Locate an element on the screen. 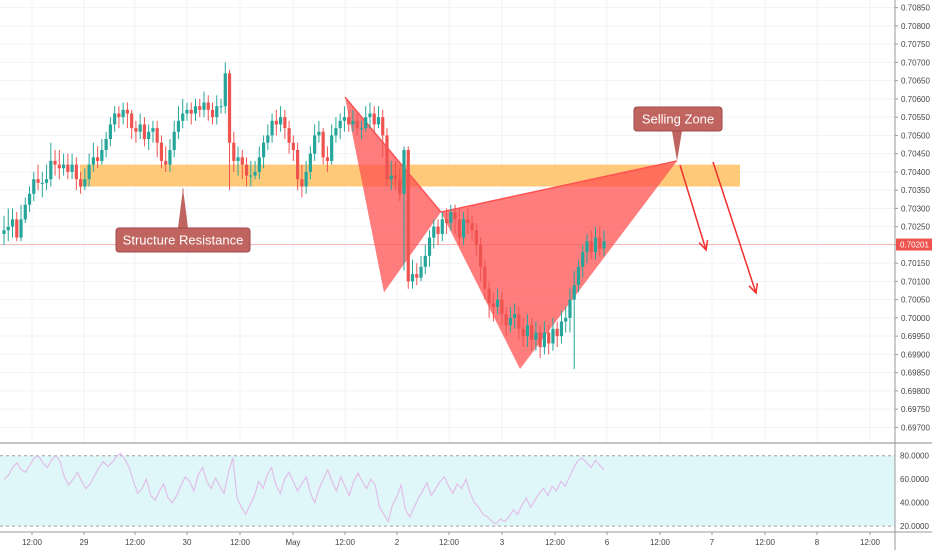 The image size is (932, 555). sell-arrow-2-head is located at coordinates (753, 288).